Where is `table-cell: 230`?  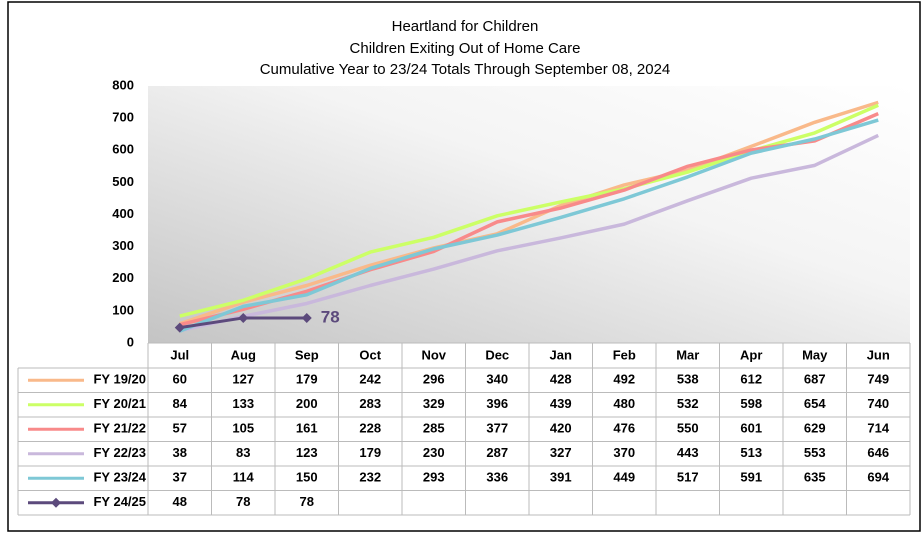 table-cell: 230 is located at coordinates (434, 452).